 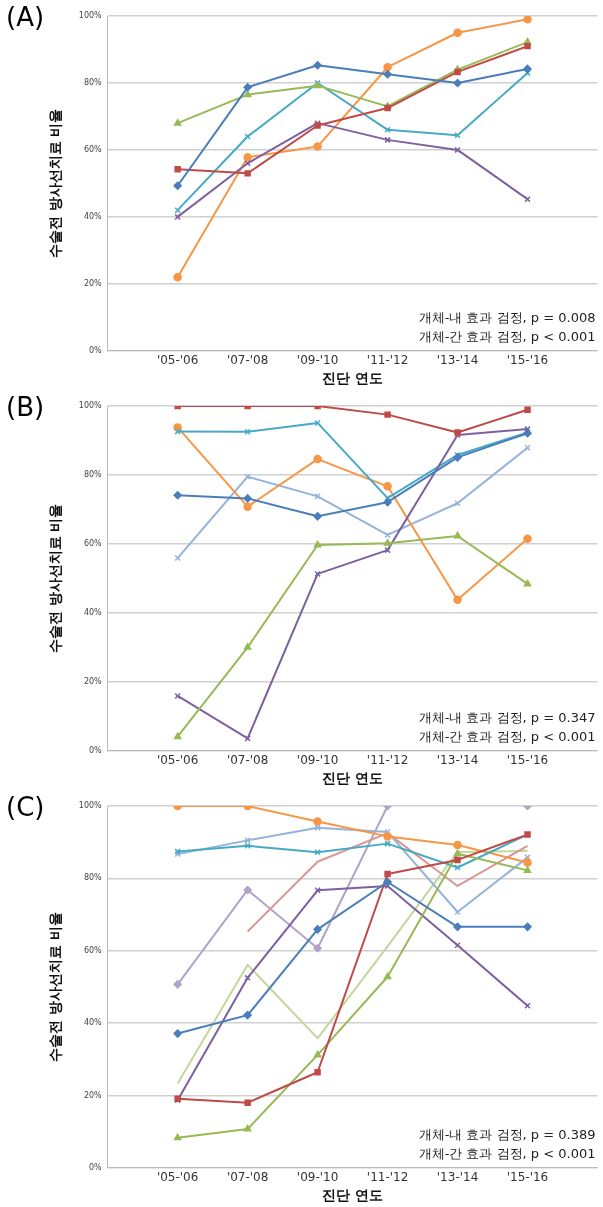 What do you see at coordinates (25, 16) in the screenshot?
I see `chart-title: (A)` at bounding box center [25, 16].